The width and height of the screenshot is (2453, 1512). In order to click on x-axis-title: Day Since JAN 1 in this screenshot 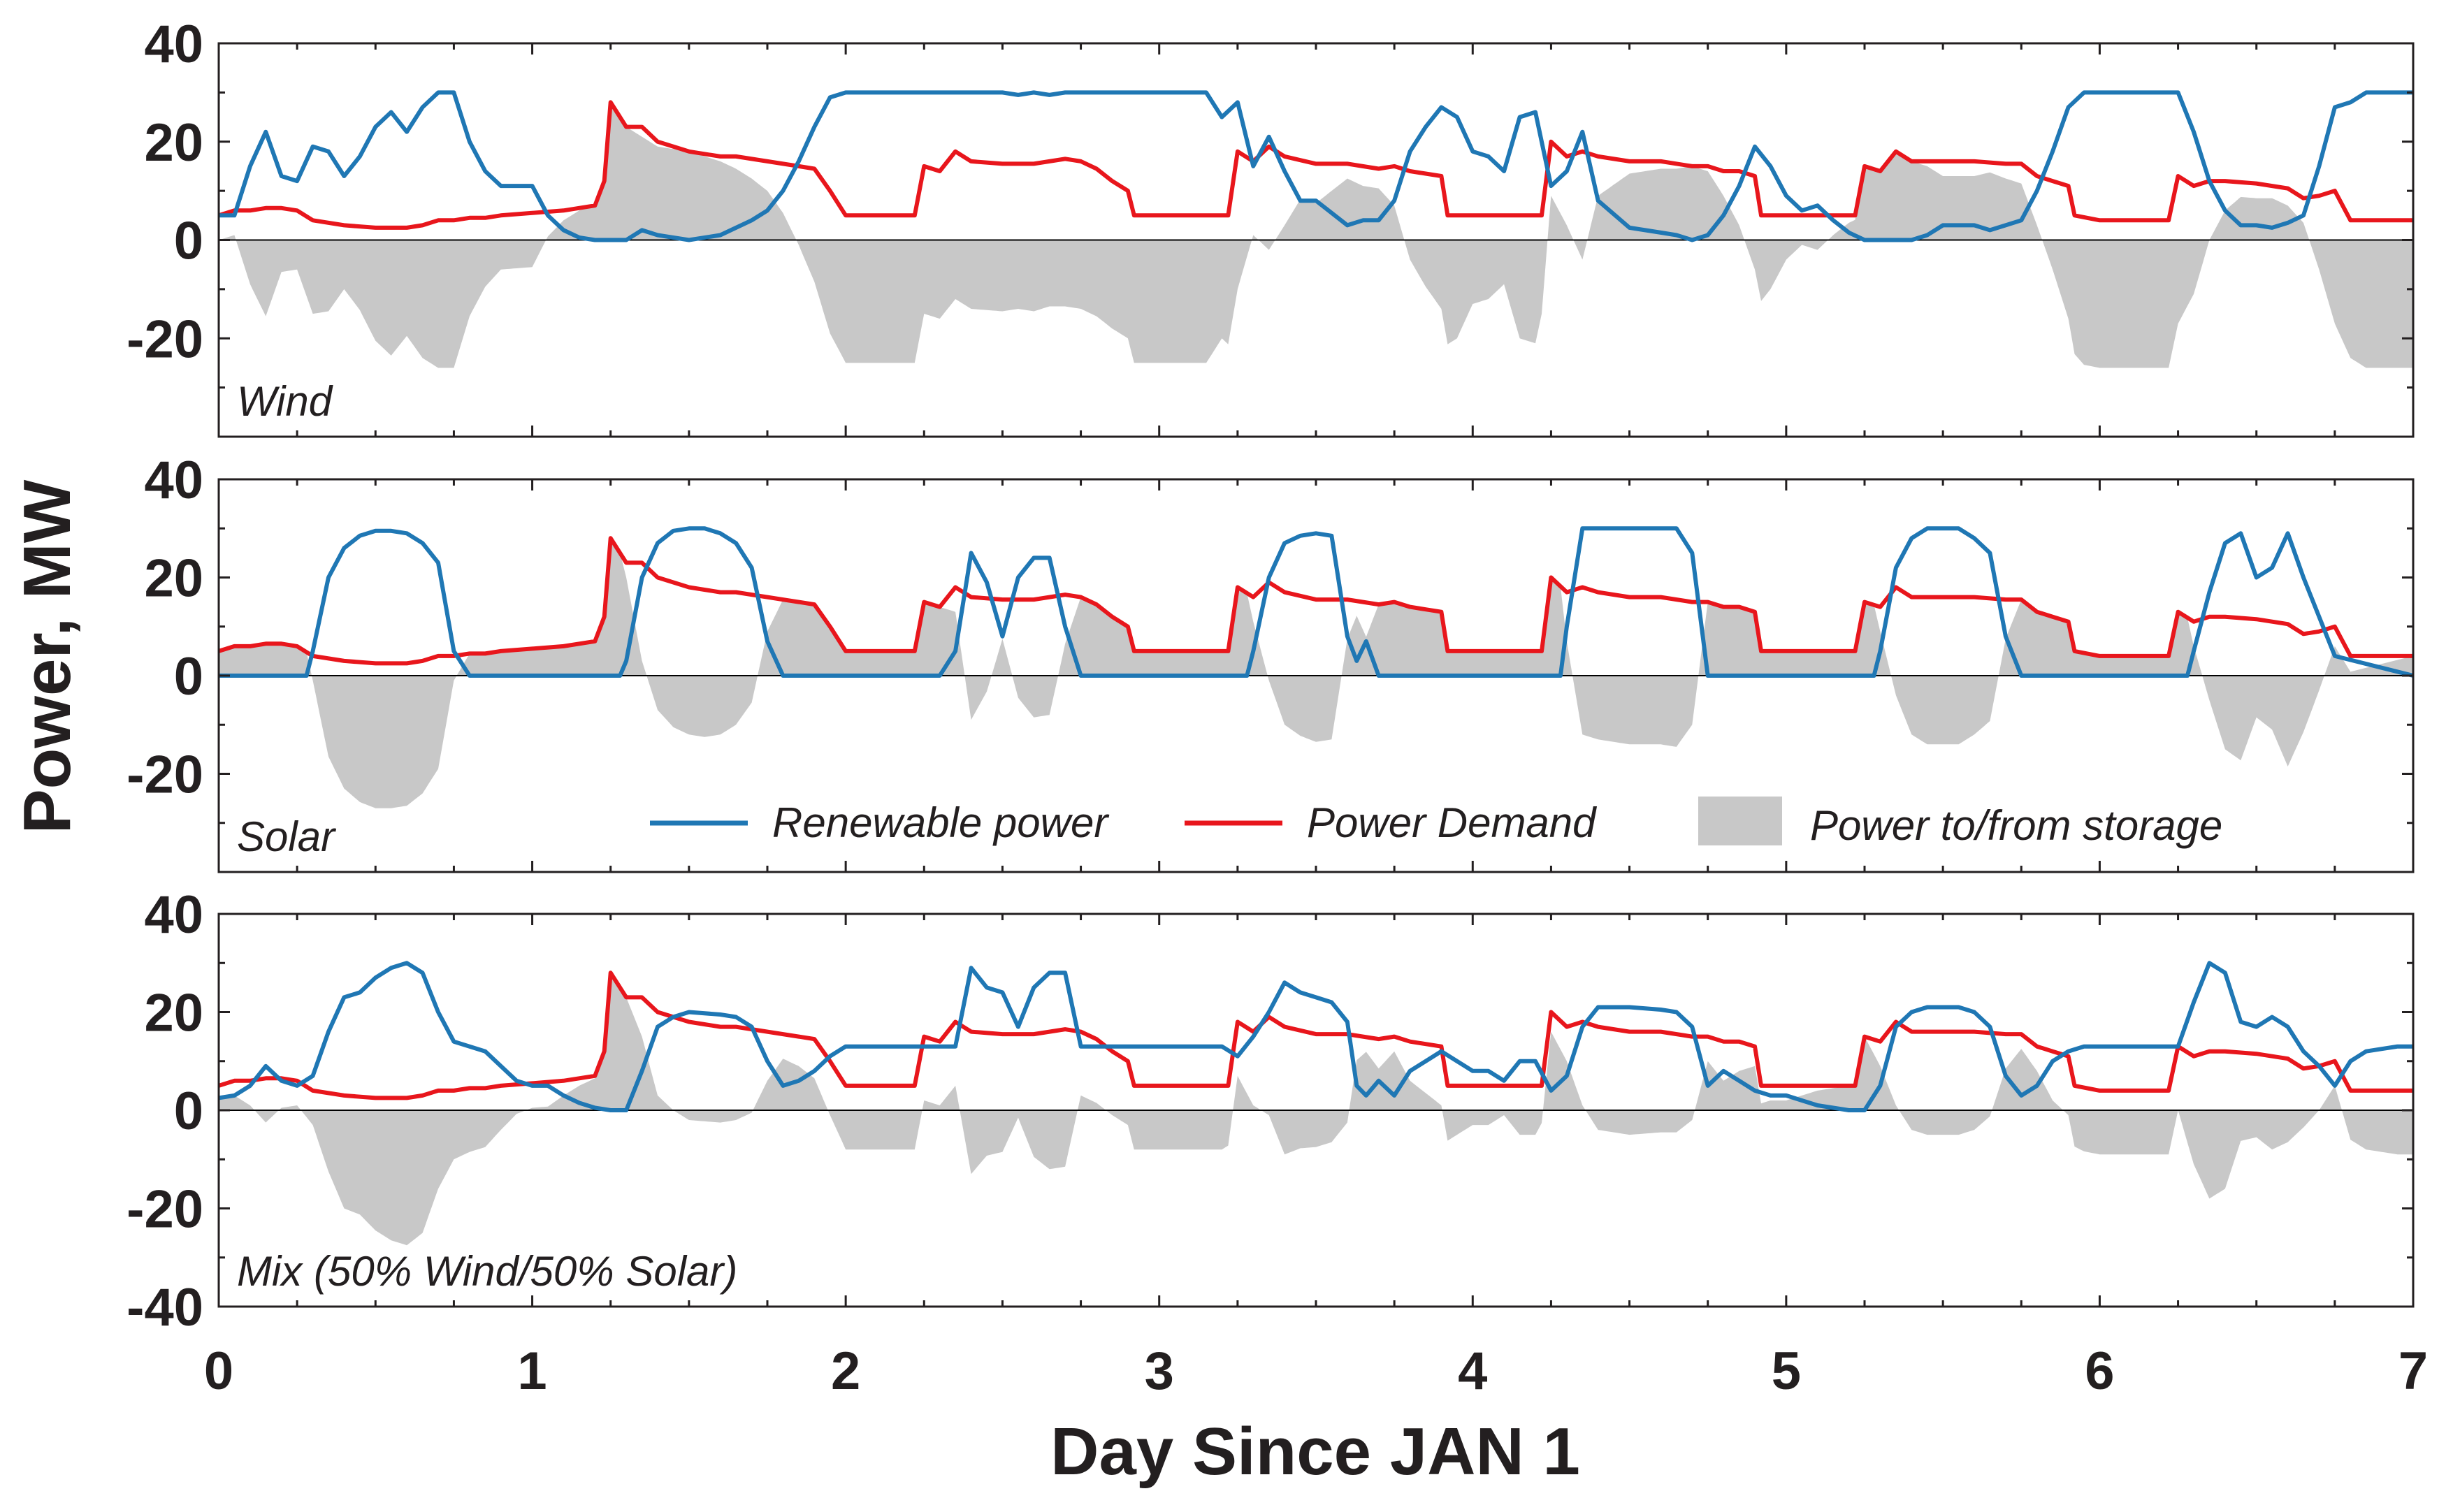, I will do `click(1315, 1451)`.